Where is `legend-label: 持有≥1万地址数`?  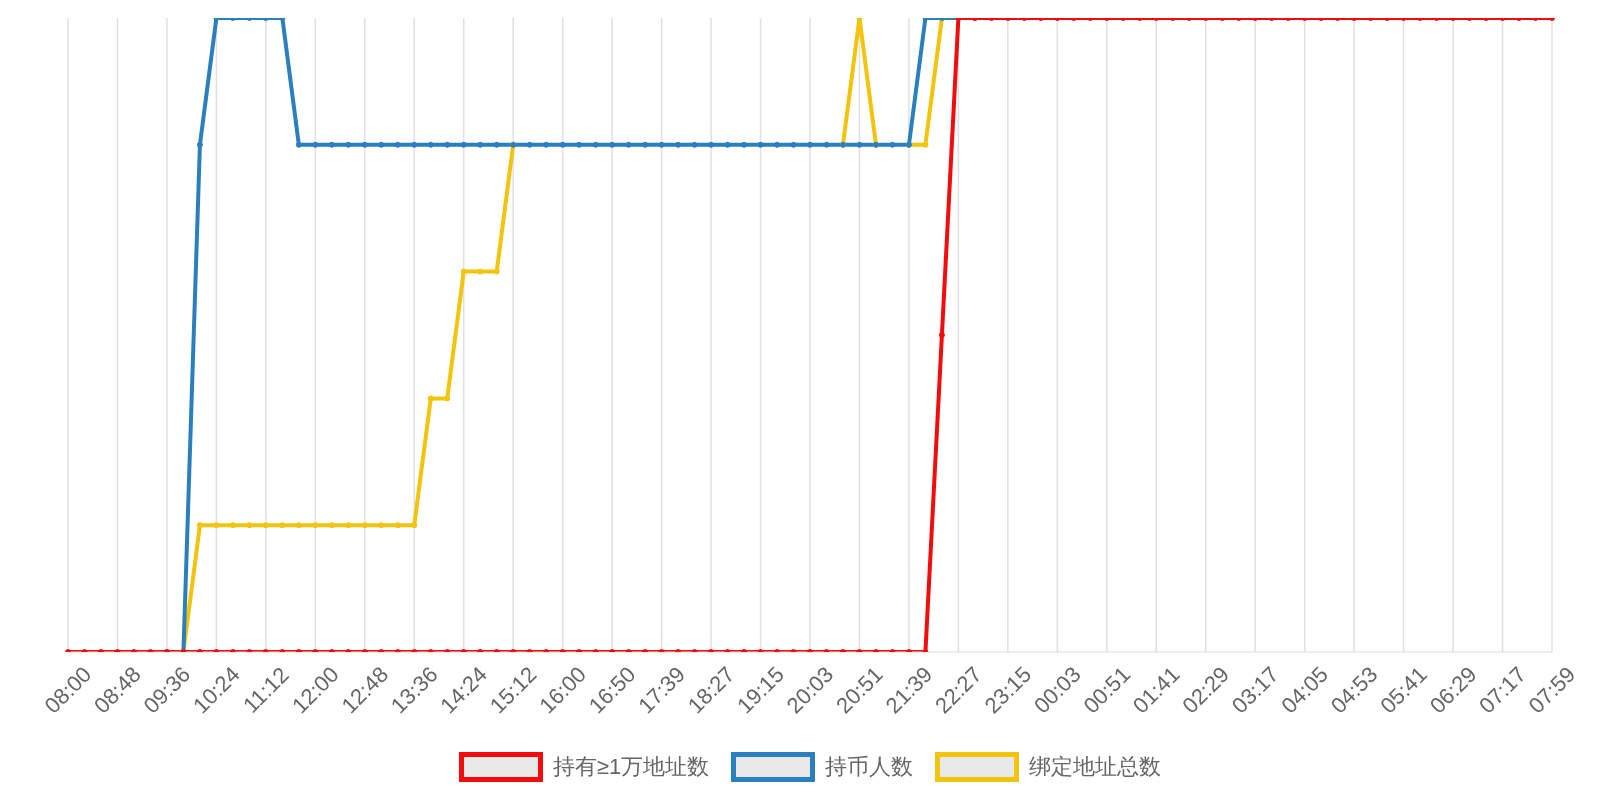
legend-label: 持有≥1万地址数 is located at coordinates (631, 767).